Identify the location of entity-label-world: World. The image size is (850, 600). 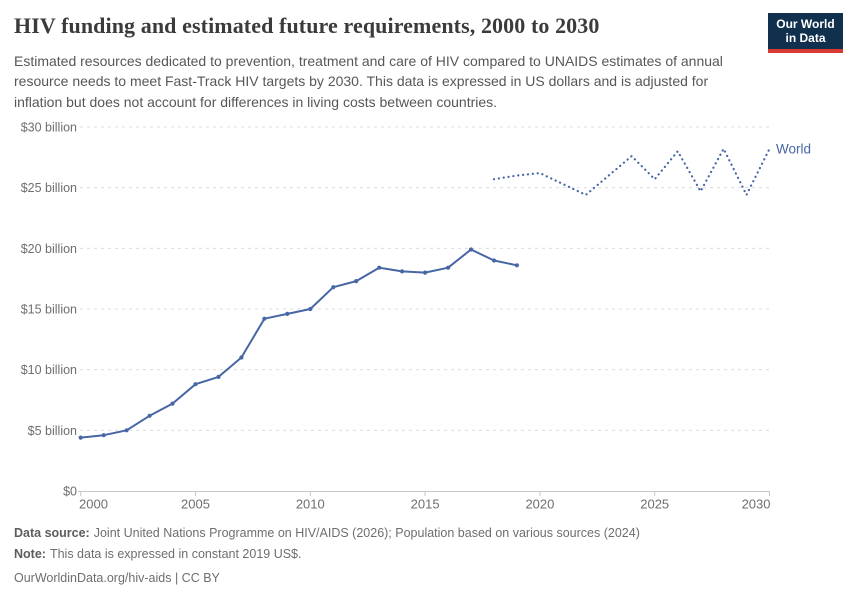
(793, 148).